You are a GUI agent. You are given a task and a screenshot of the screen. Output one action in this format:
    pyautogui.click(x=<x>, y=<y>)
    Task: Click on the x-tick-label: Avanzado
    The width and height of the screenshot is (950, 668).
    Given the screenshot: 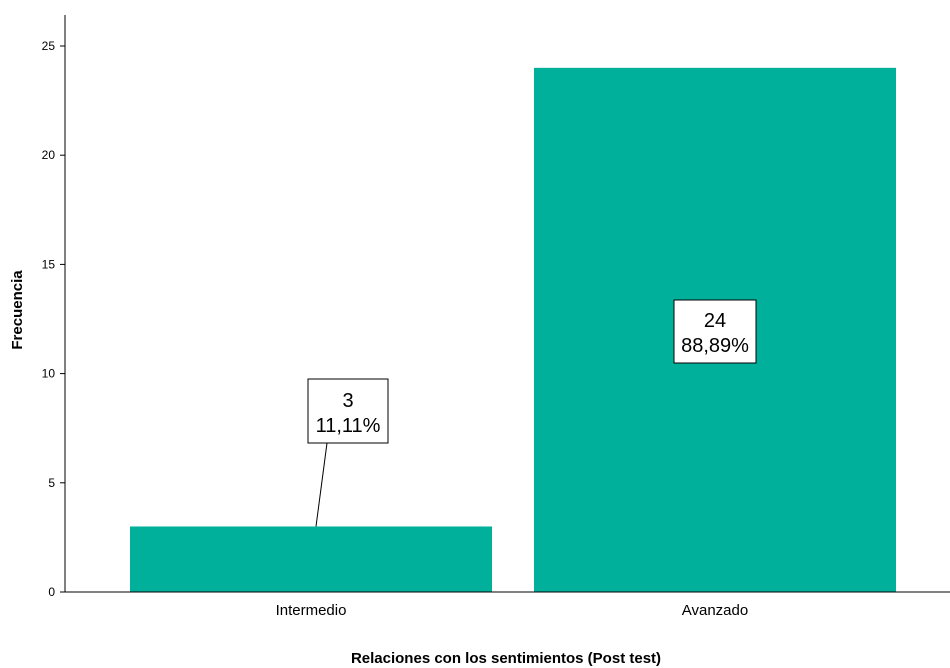 What is the action you would take?
    pyautogui.click(x=715, y=610)
    